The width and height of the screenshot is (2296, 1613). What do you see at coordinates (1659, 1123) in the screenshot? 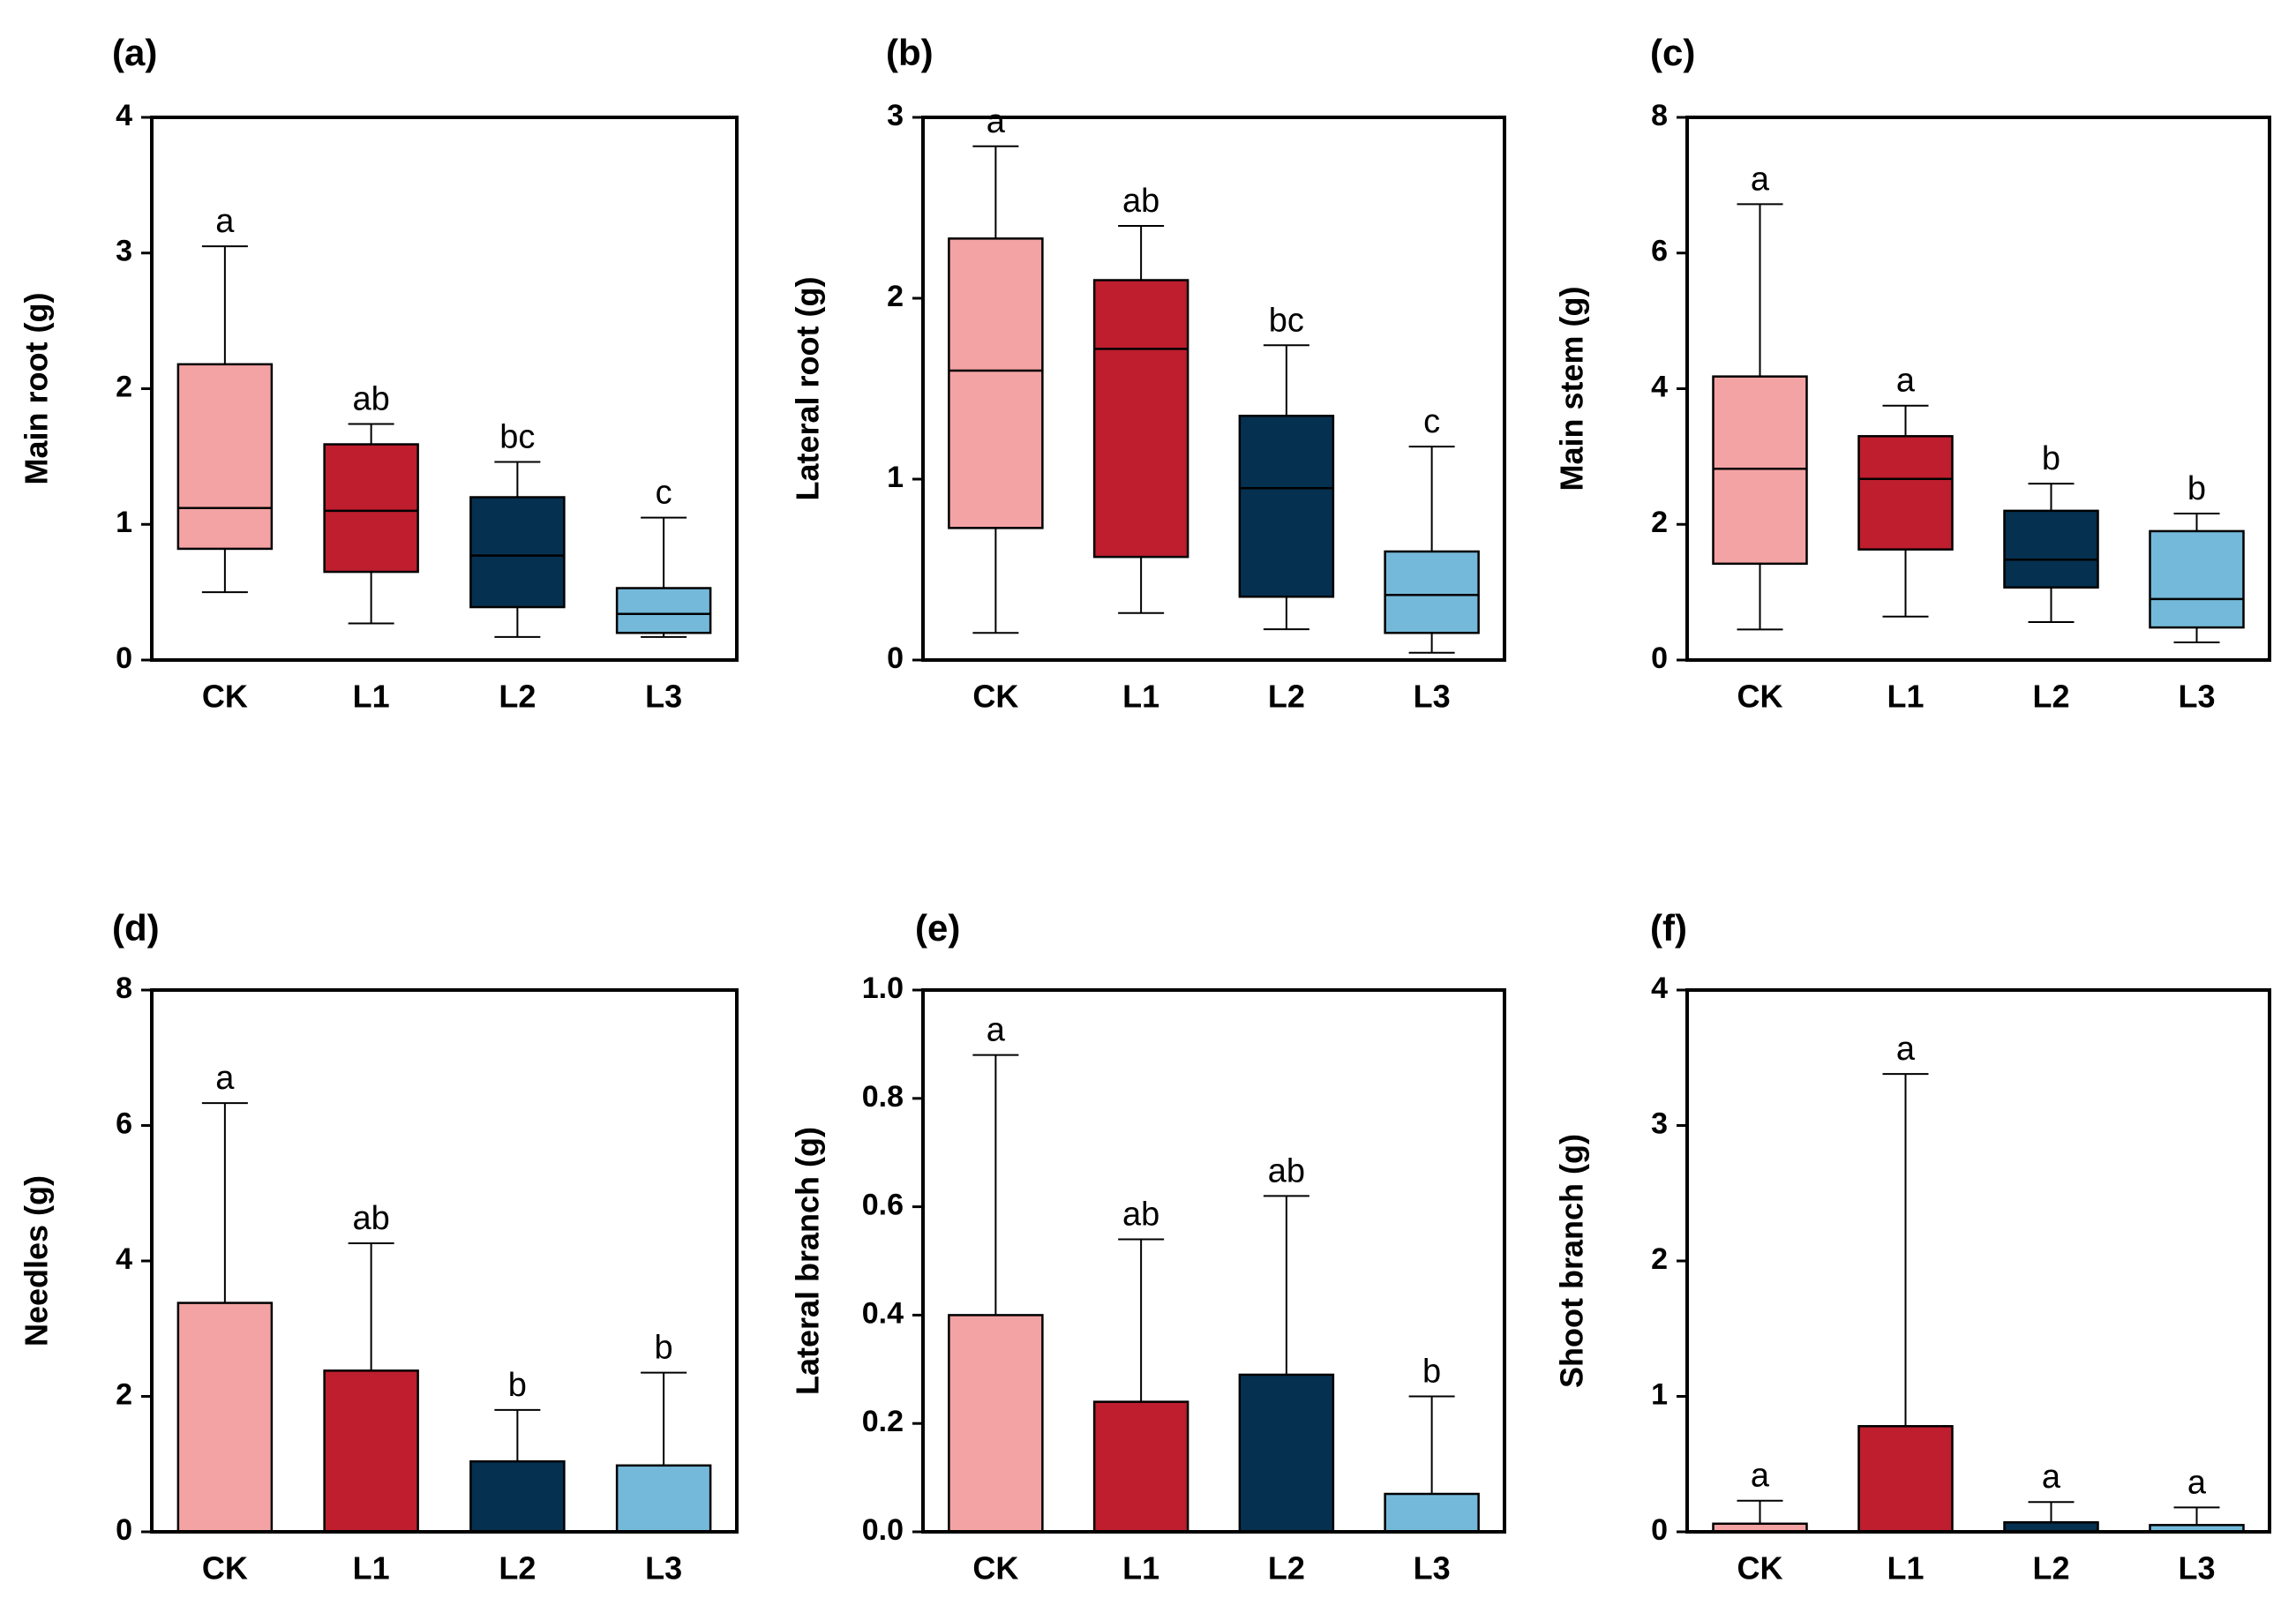
I see `y-tick-label: 3` at bounding box center [1659, 1123].